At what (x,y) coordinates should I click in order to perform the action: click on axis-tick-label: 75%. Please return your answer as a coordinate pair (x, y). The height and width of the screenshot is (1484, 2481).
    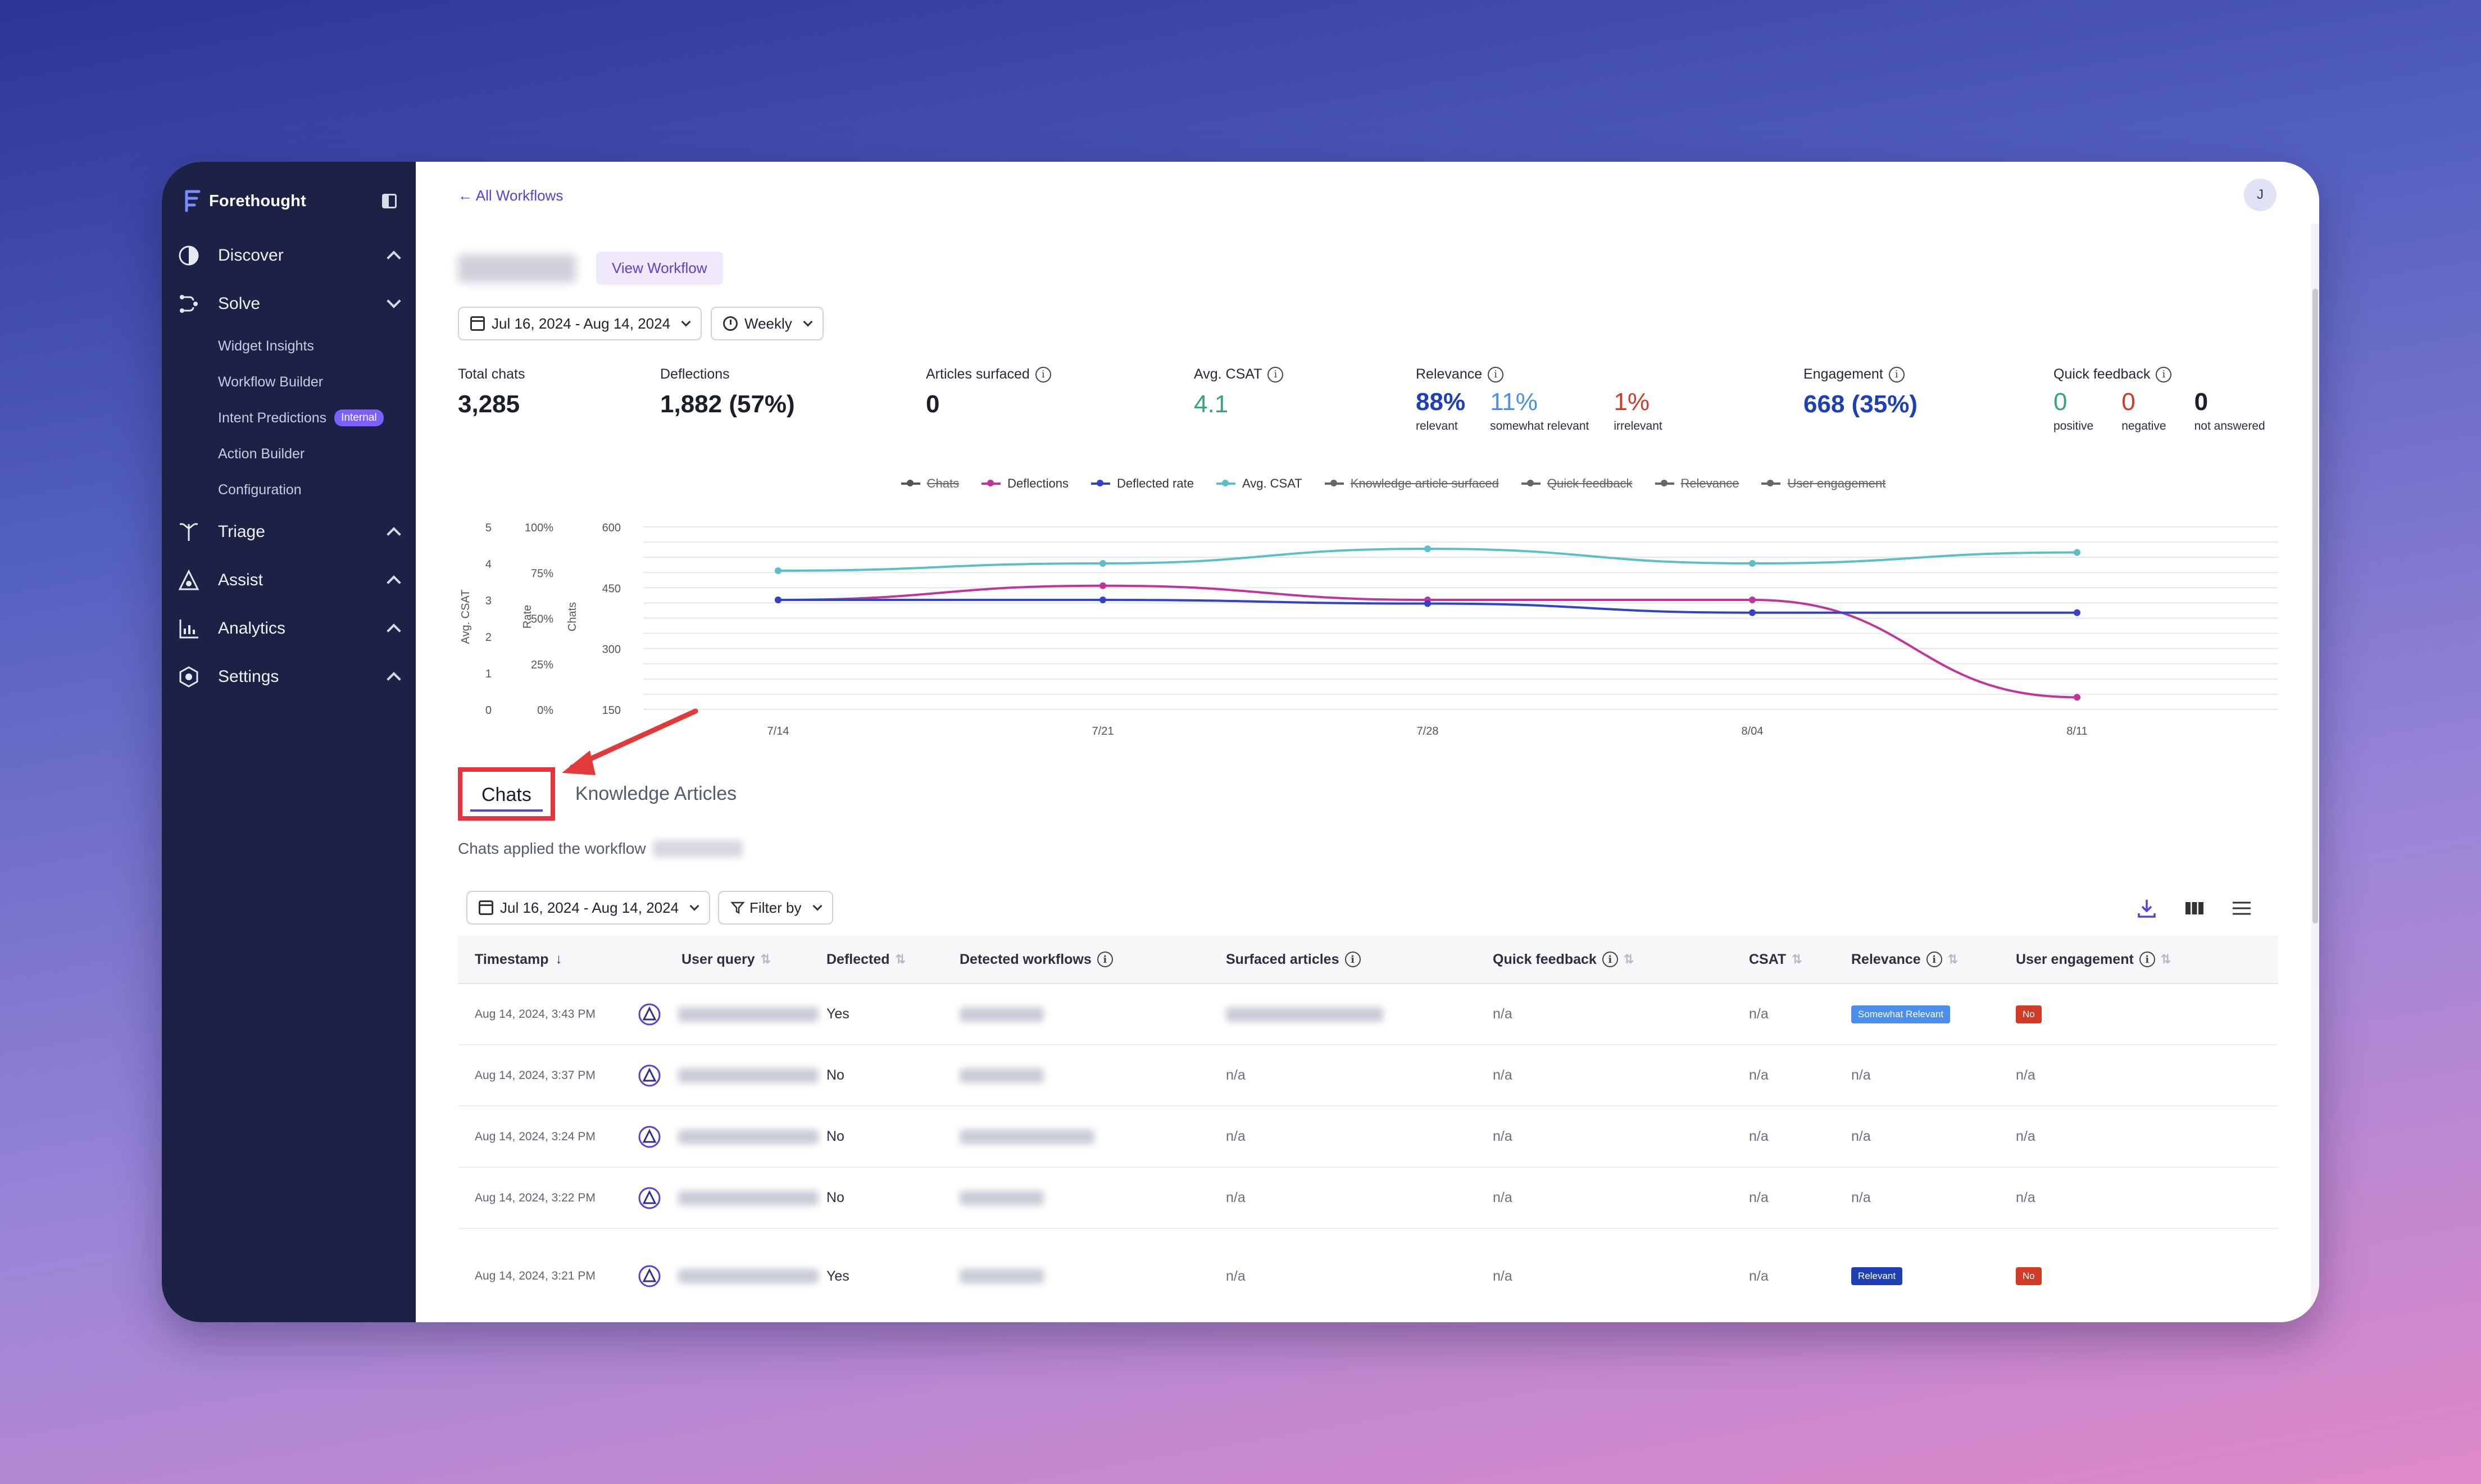
    Looking at the image, I should click on (542, 573).